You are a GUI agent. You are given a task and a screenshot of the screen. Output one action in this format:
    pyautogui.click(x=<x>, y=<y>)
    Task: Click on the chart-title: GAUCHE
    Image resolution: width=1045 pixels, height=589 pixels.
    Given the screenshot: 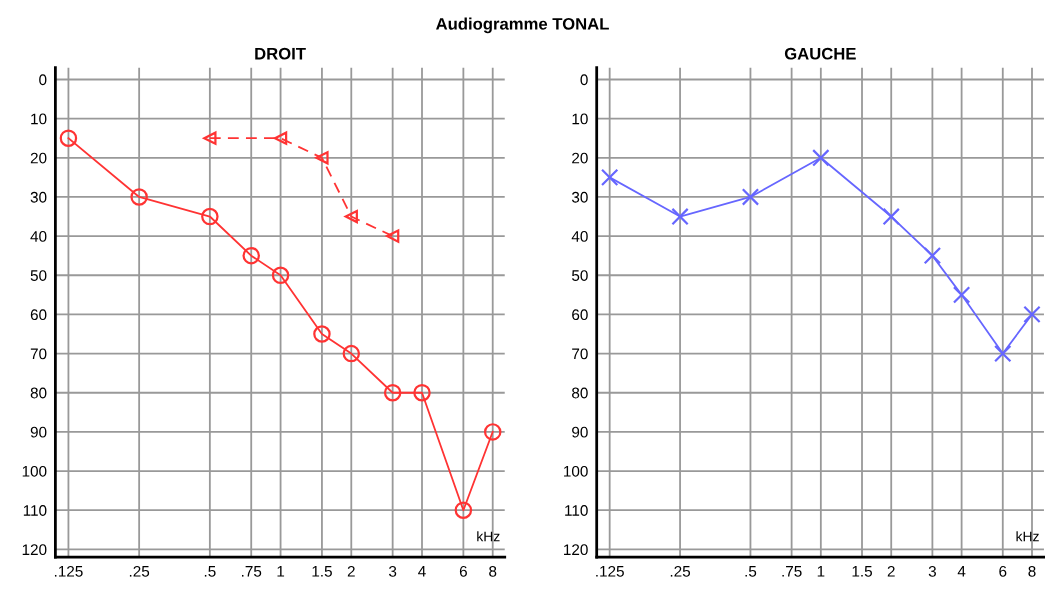 What is the action you would take?
    pyautogui.click(x=820, y=53)
    